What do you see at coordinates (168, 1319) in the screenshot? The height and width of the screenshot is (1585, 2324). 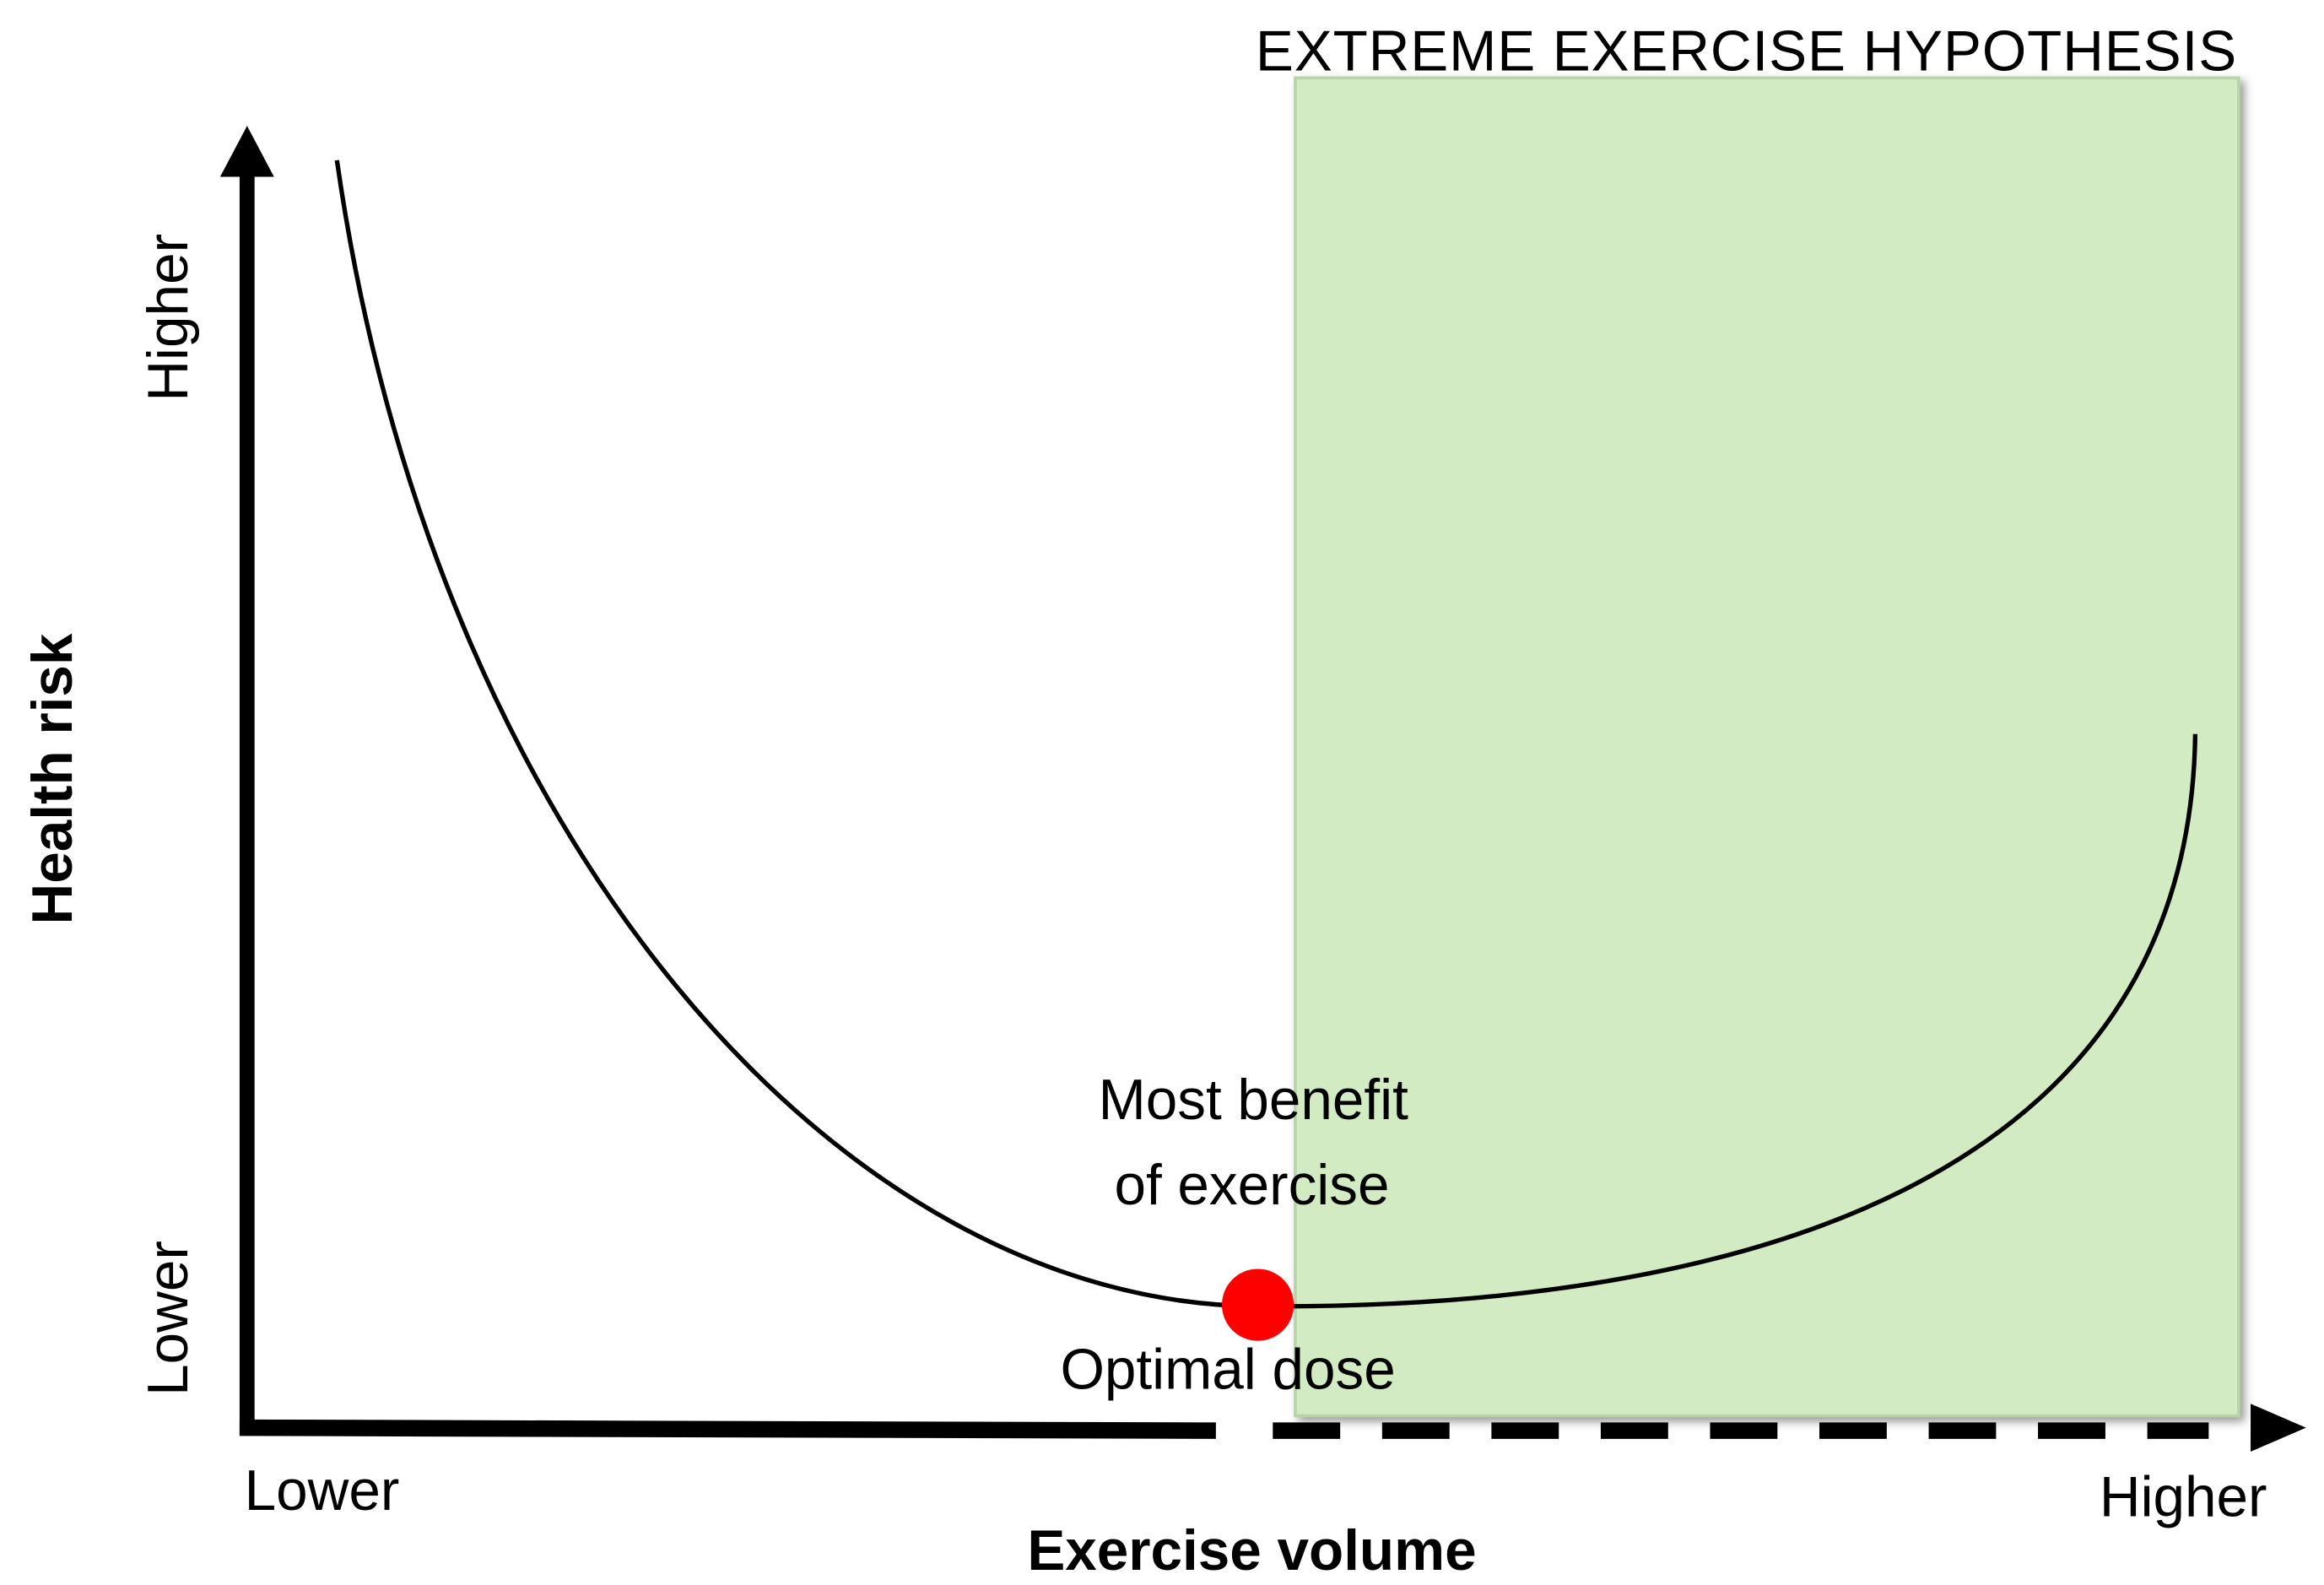 I see `y-low-label: Lower` at bounding box center [168, 1319].